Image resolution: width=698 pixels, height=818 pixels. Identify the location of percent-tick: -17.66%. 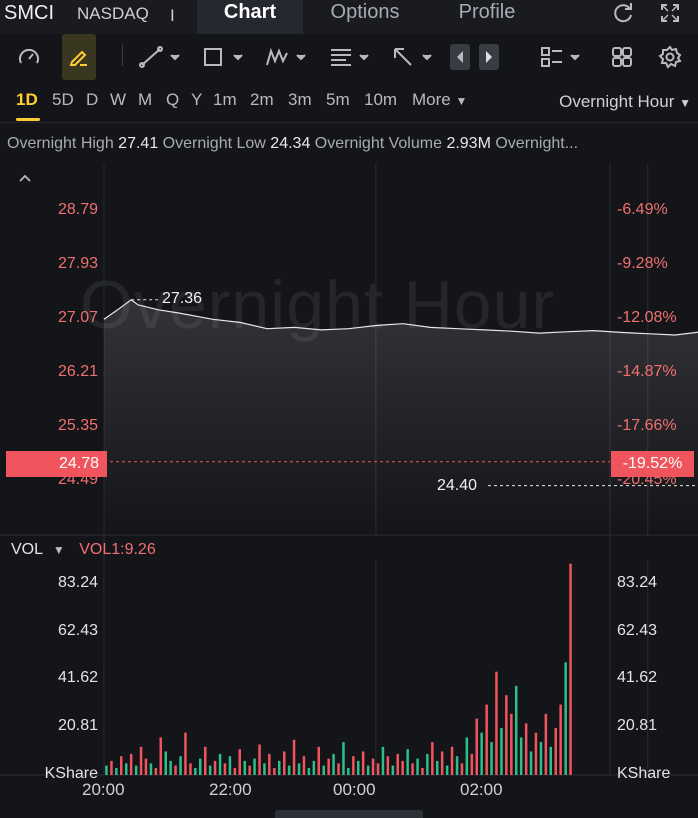
(647, 425).